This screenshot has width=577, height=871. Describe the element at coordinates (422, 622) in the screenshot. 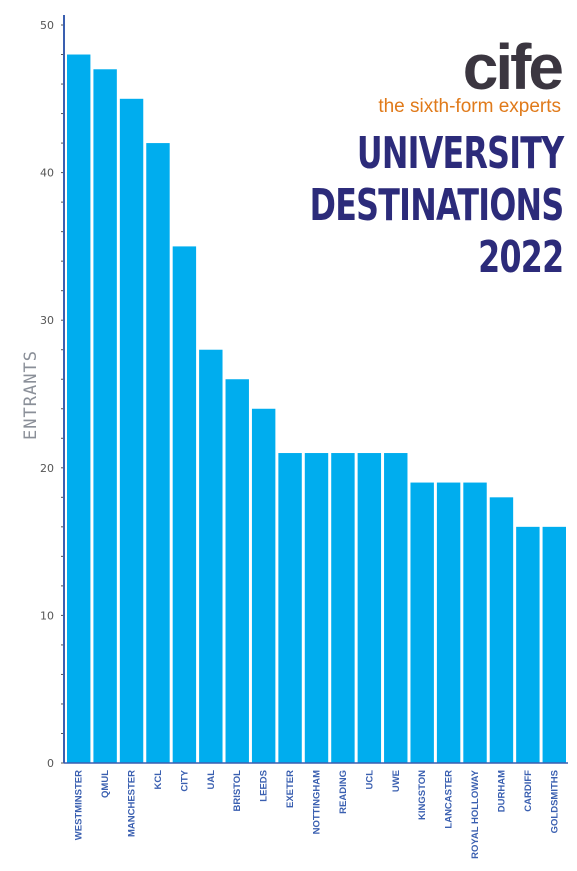

I see `bar-kingston` at that location.